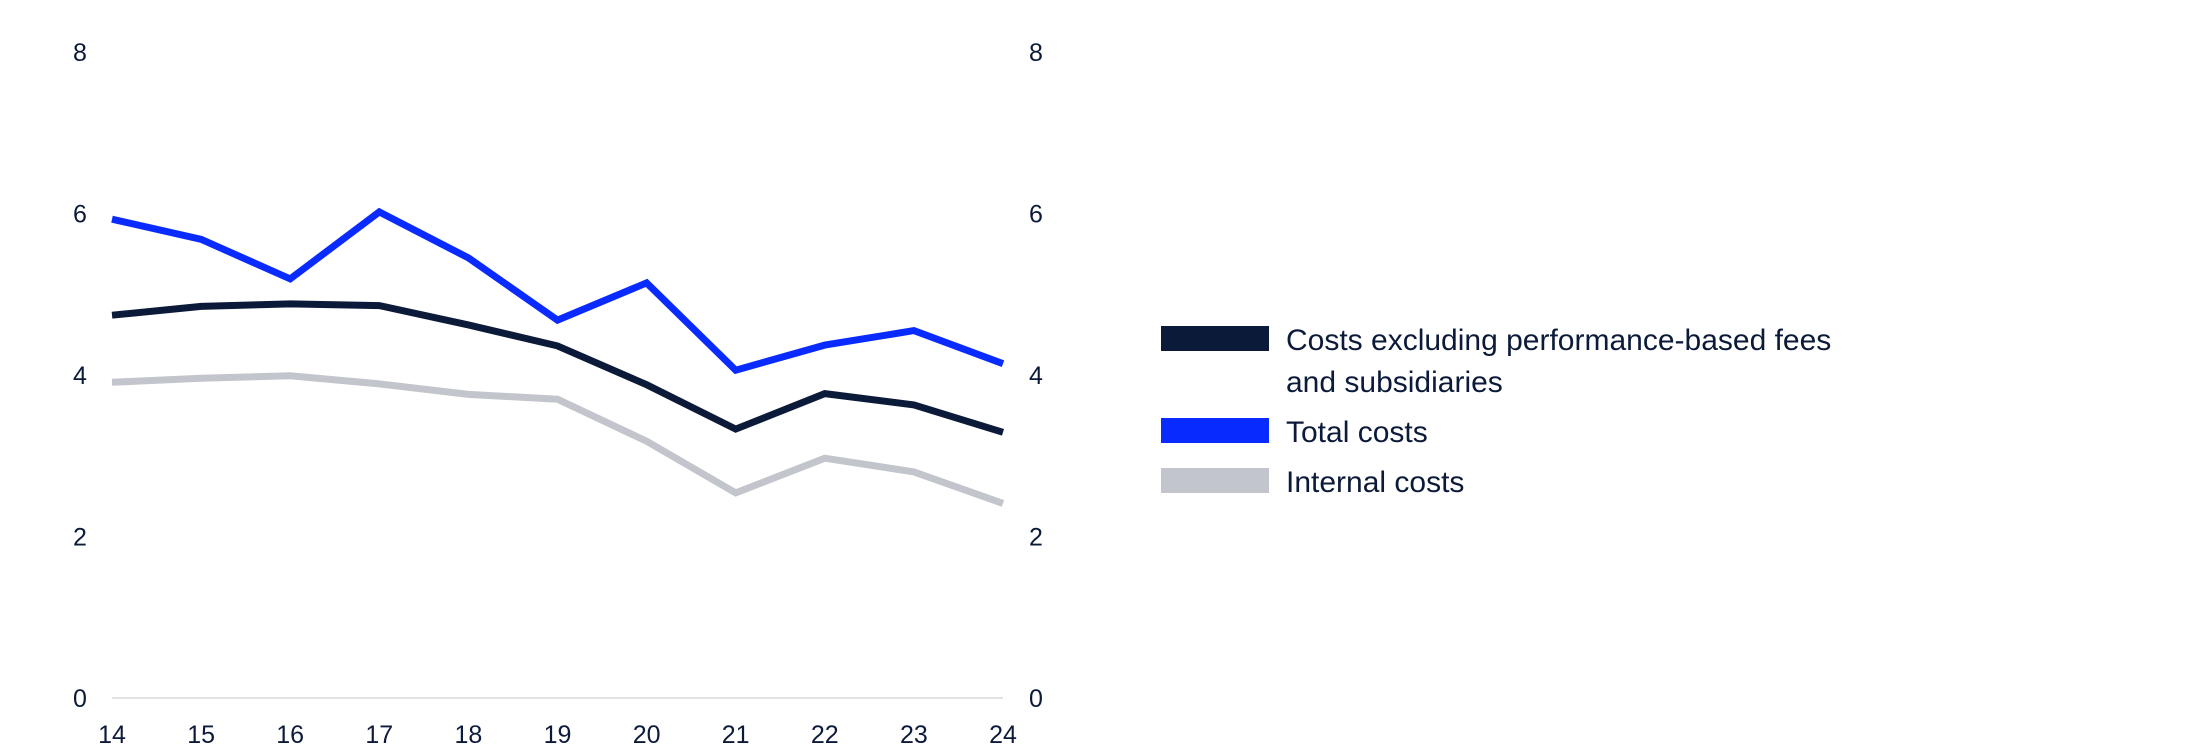 The height and width of the screenshot is (754, 2197). I want to click on x-tick: 15, so click(201, 735).